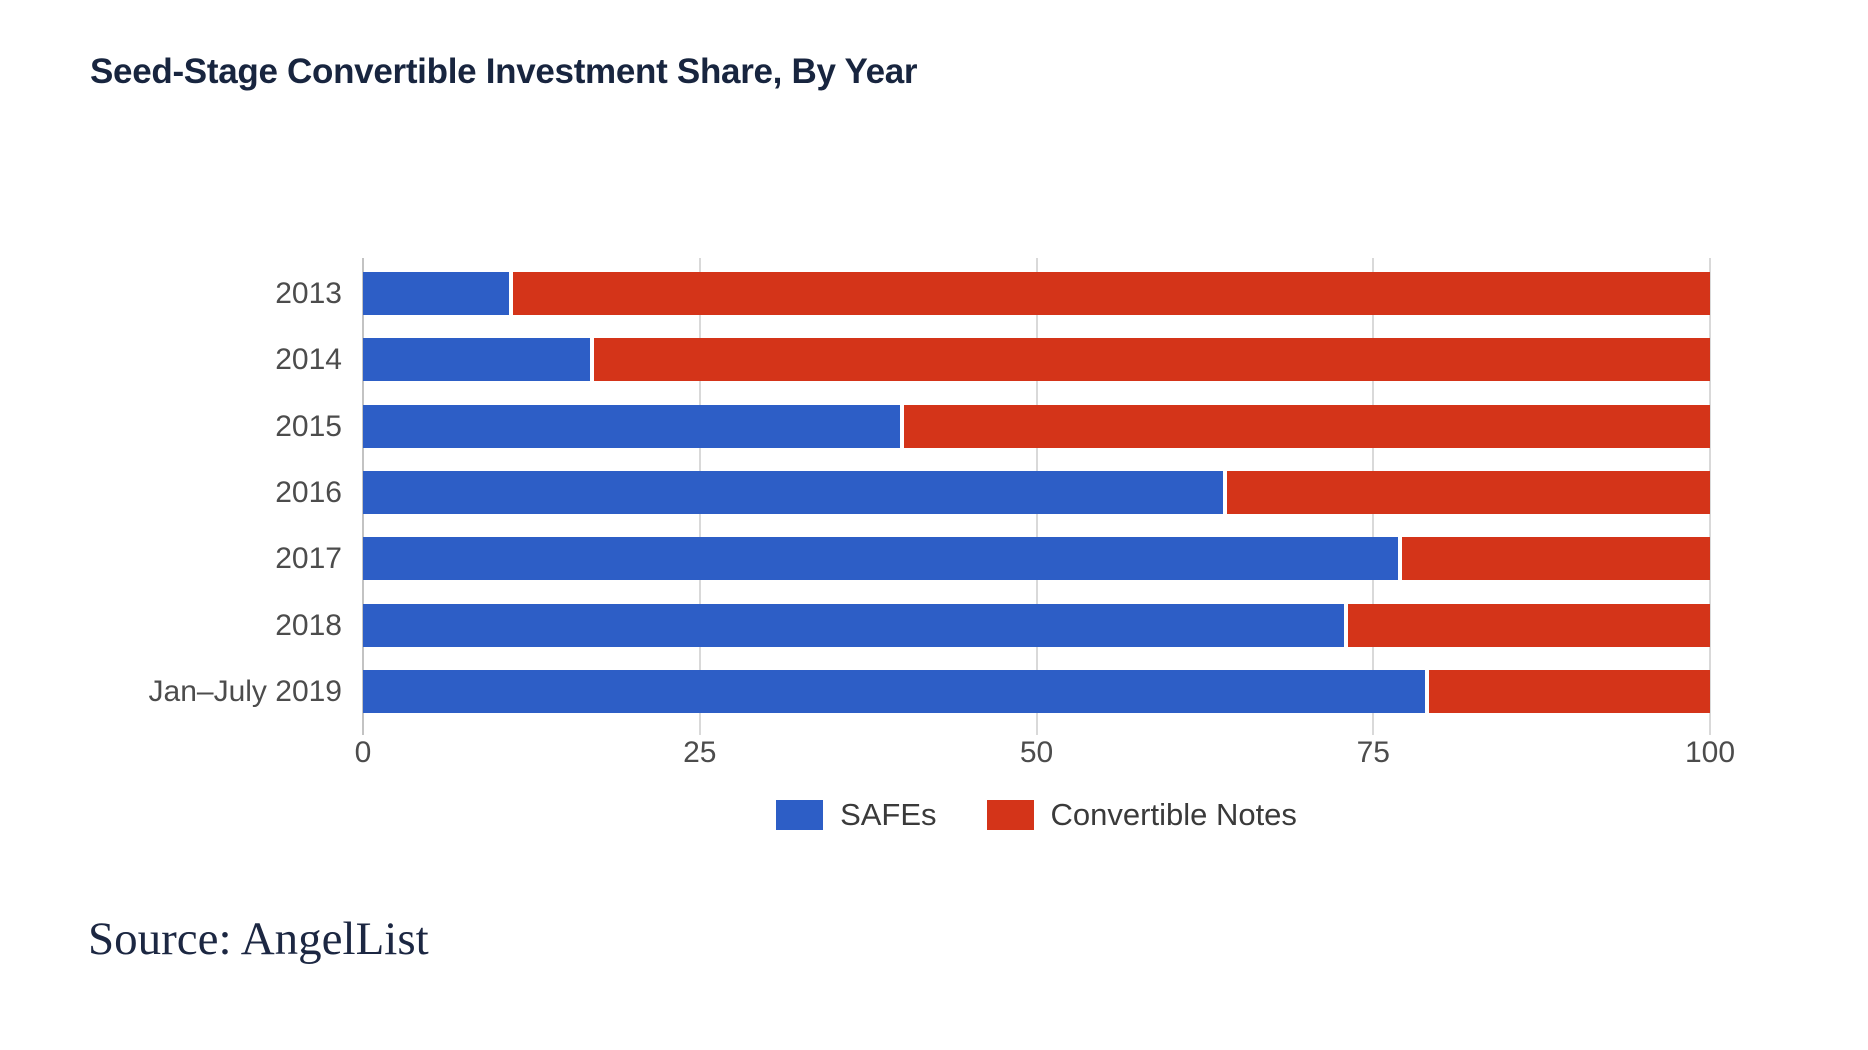  I want to click on legend-swatch-safes, so click(800, 815).